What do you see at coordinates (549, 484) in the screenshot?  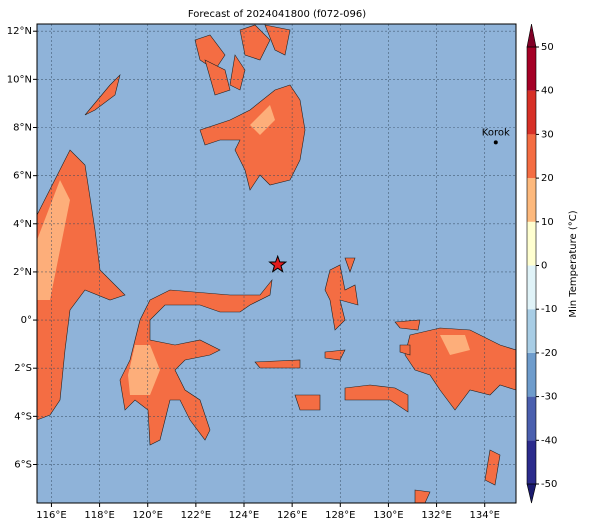 I see `colorbar-tick-label: -50` at bounding box center [549, 484].